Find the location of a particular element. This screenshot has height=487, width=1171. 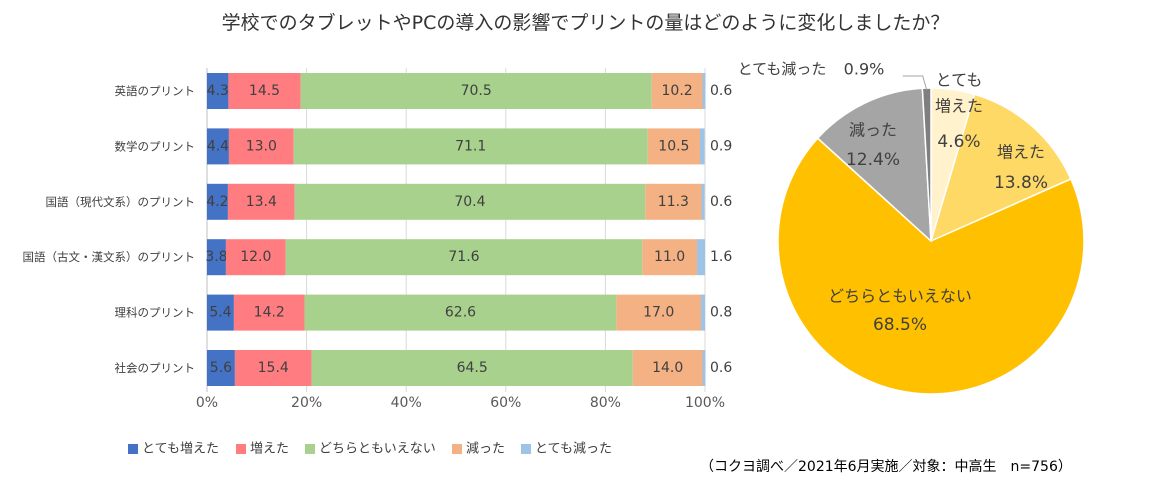

data-label: 14.5 is located at coordinates (264, 91).